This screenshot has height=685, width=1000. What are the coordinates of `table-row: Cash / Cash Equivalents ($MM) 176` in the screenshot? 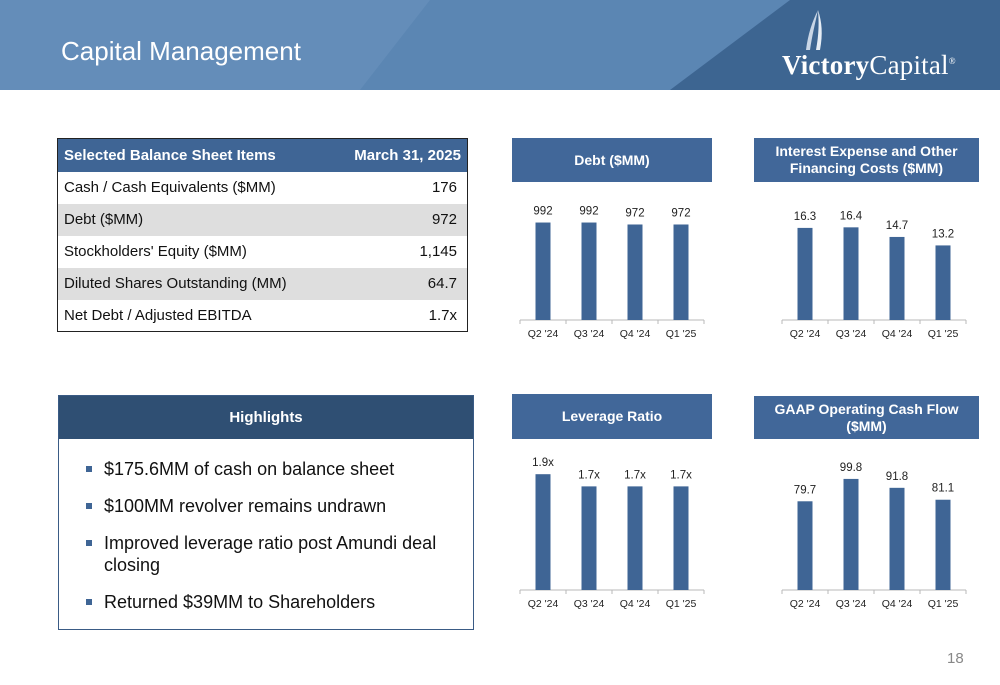 It's located at (263, 188).